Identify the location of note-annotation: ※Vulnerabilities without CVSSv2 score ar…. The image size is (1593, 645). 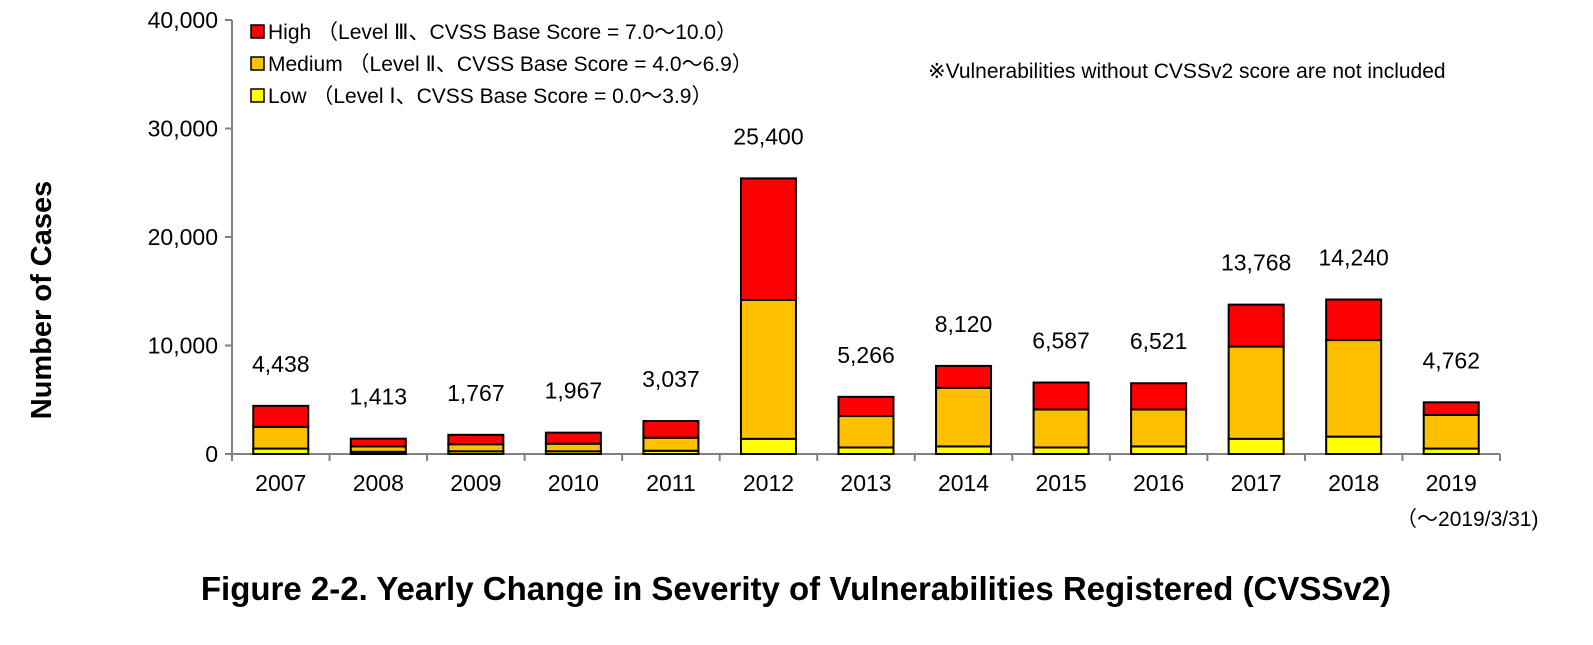
(1187, 71).